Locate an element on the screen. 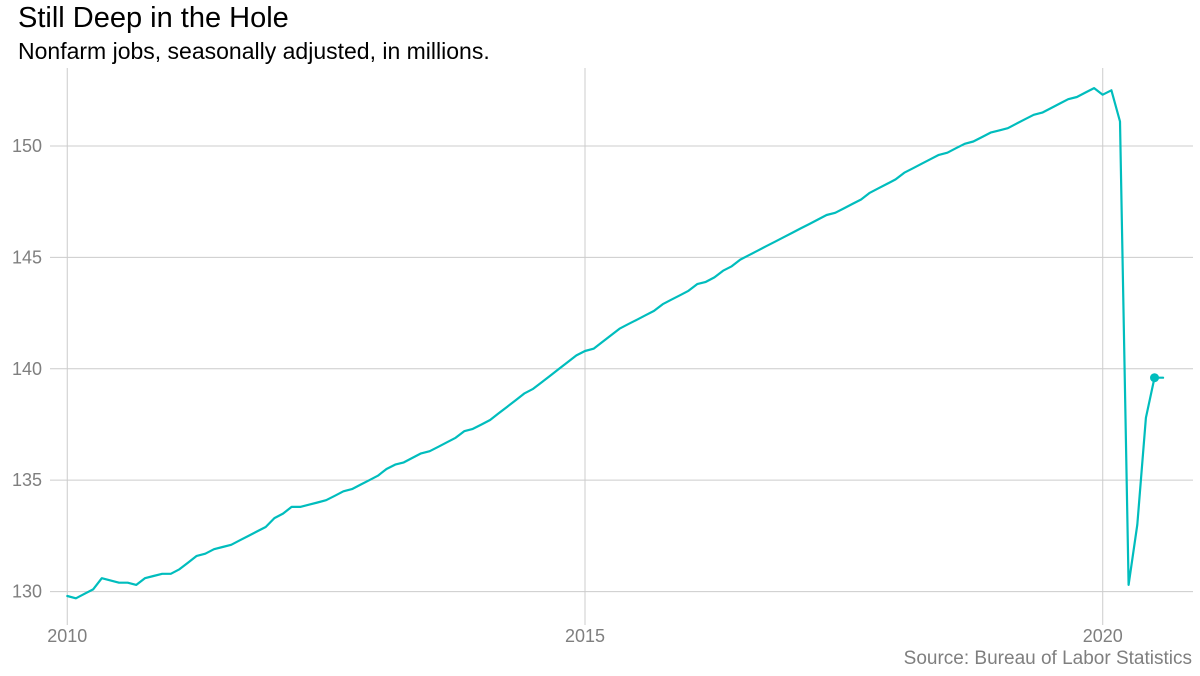 The height and width of the screenshot is (676, 1200). x-tick-label: 2010 is located at coordinates (67, 636).